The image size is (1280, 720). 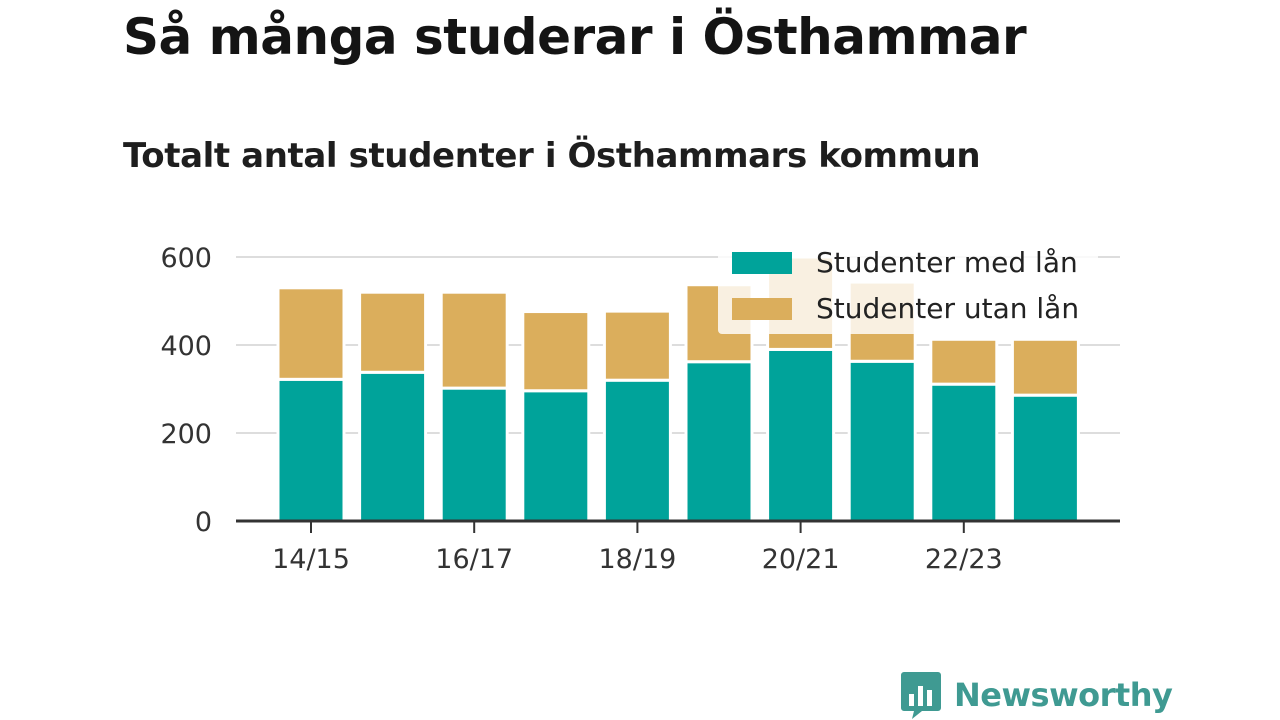 I want to click on y-axis-ticks: 0 200 400 600, so click(x=186, y=390).